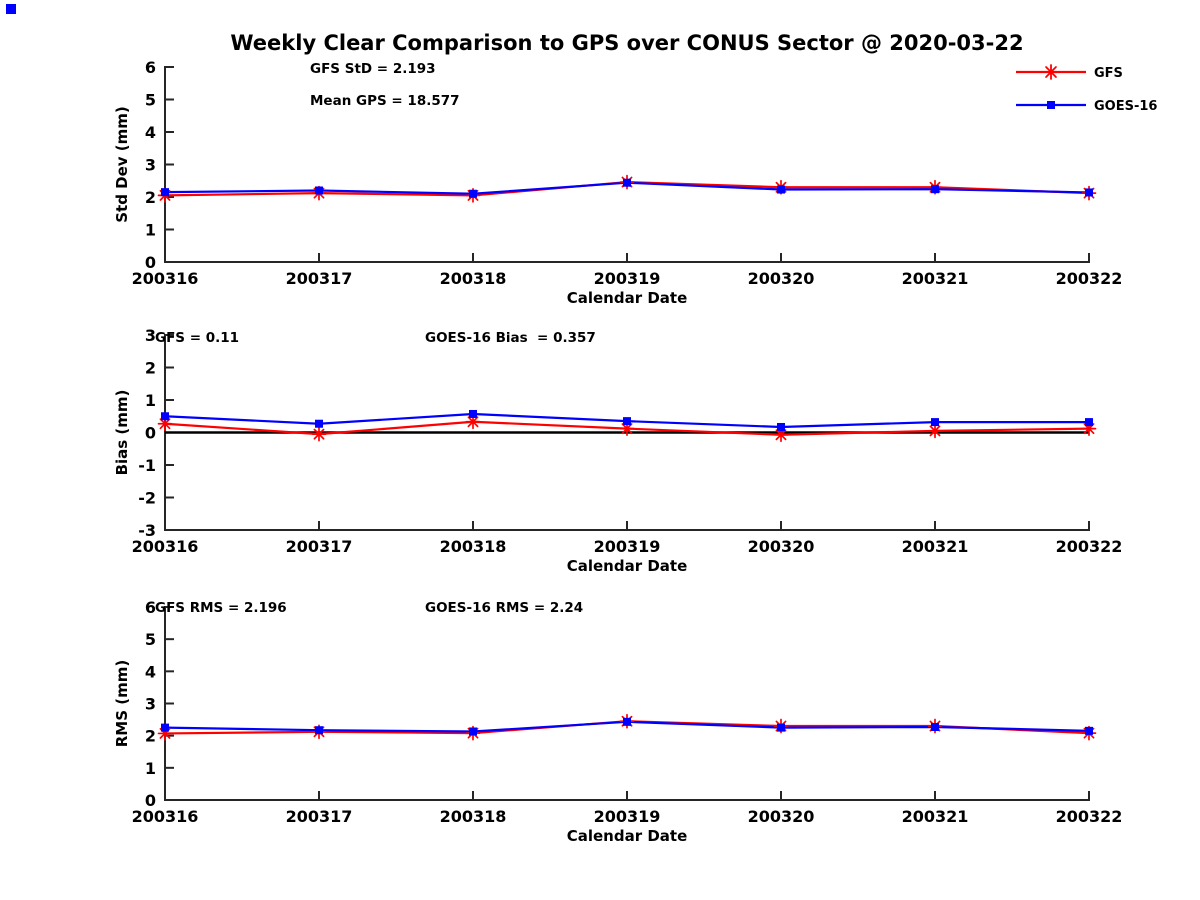 This screenshot has height=900, width=1200. I want to click on y-axis-label: RMS (mm), so click(122, 703).